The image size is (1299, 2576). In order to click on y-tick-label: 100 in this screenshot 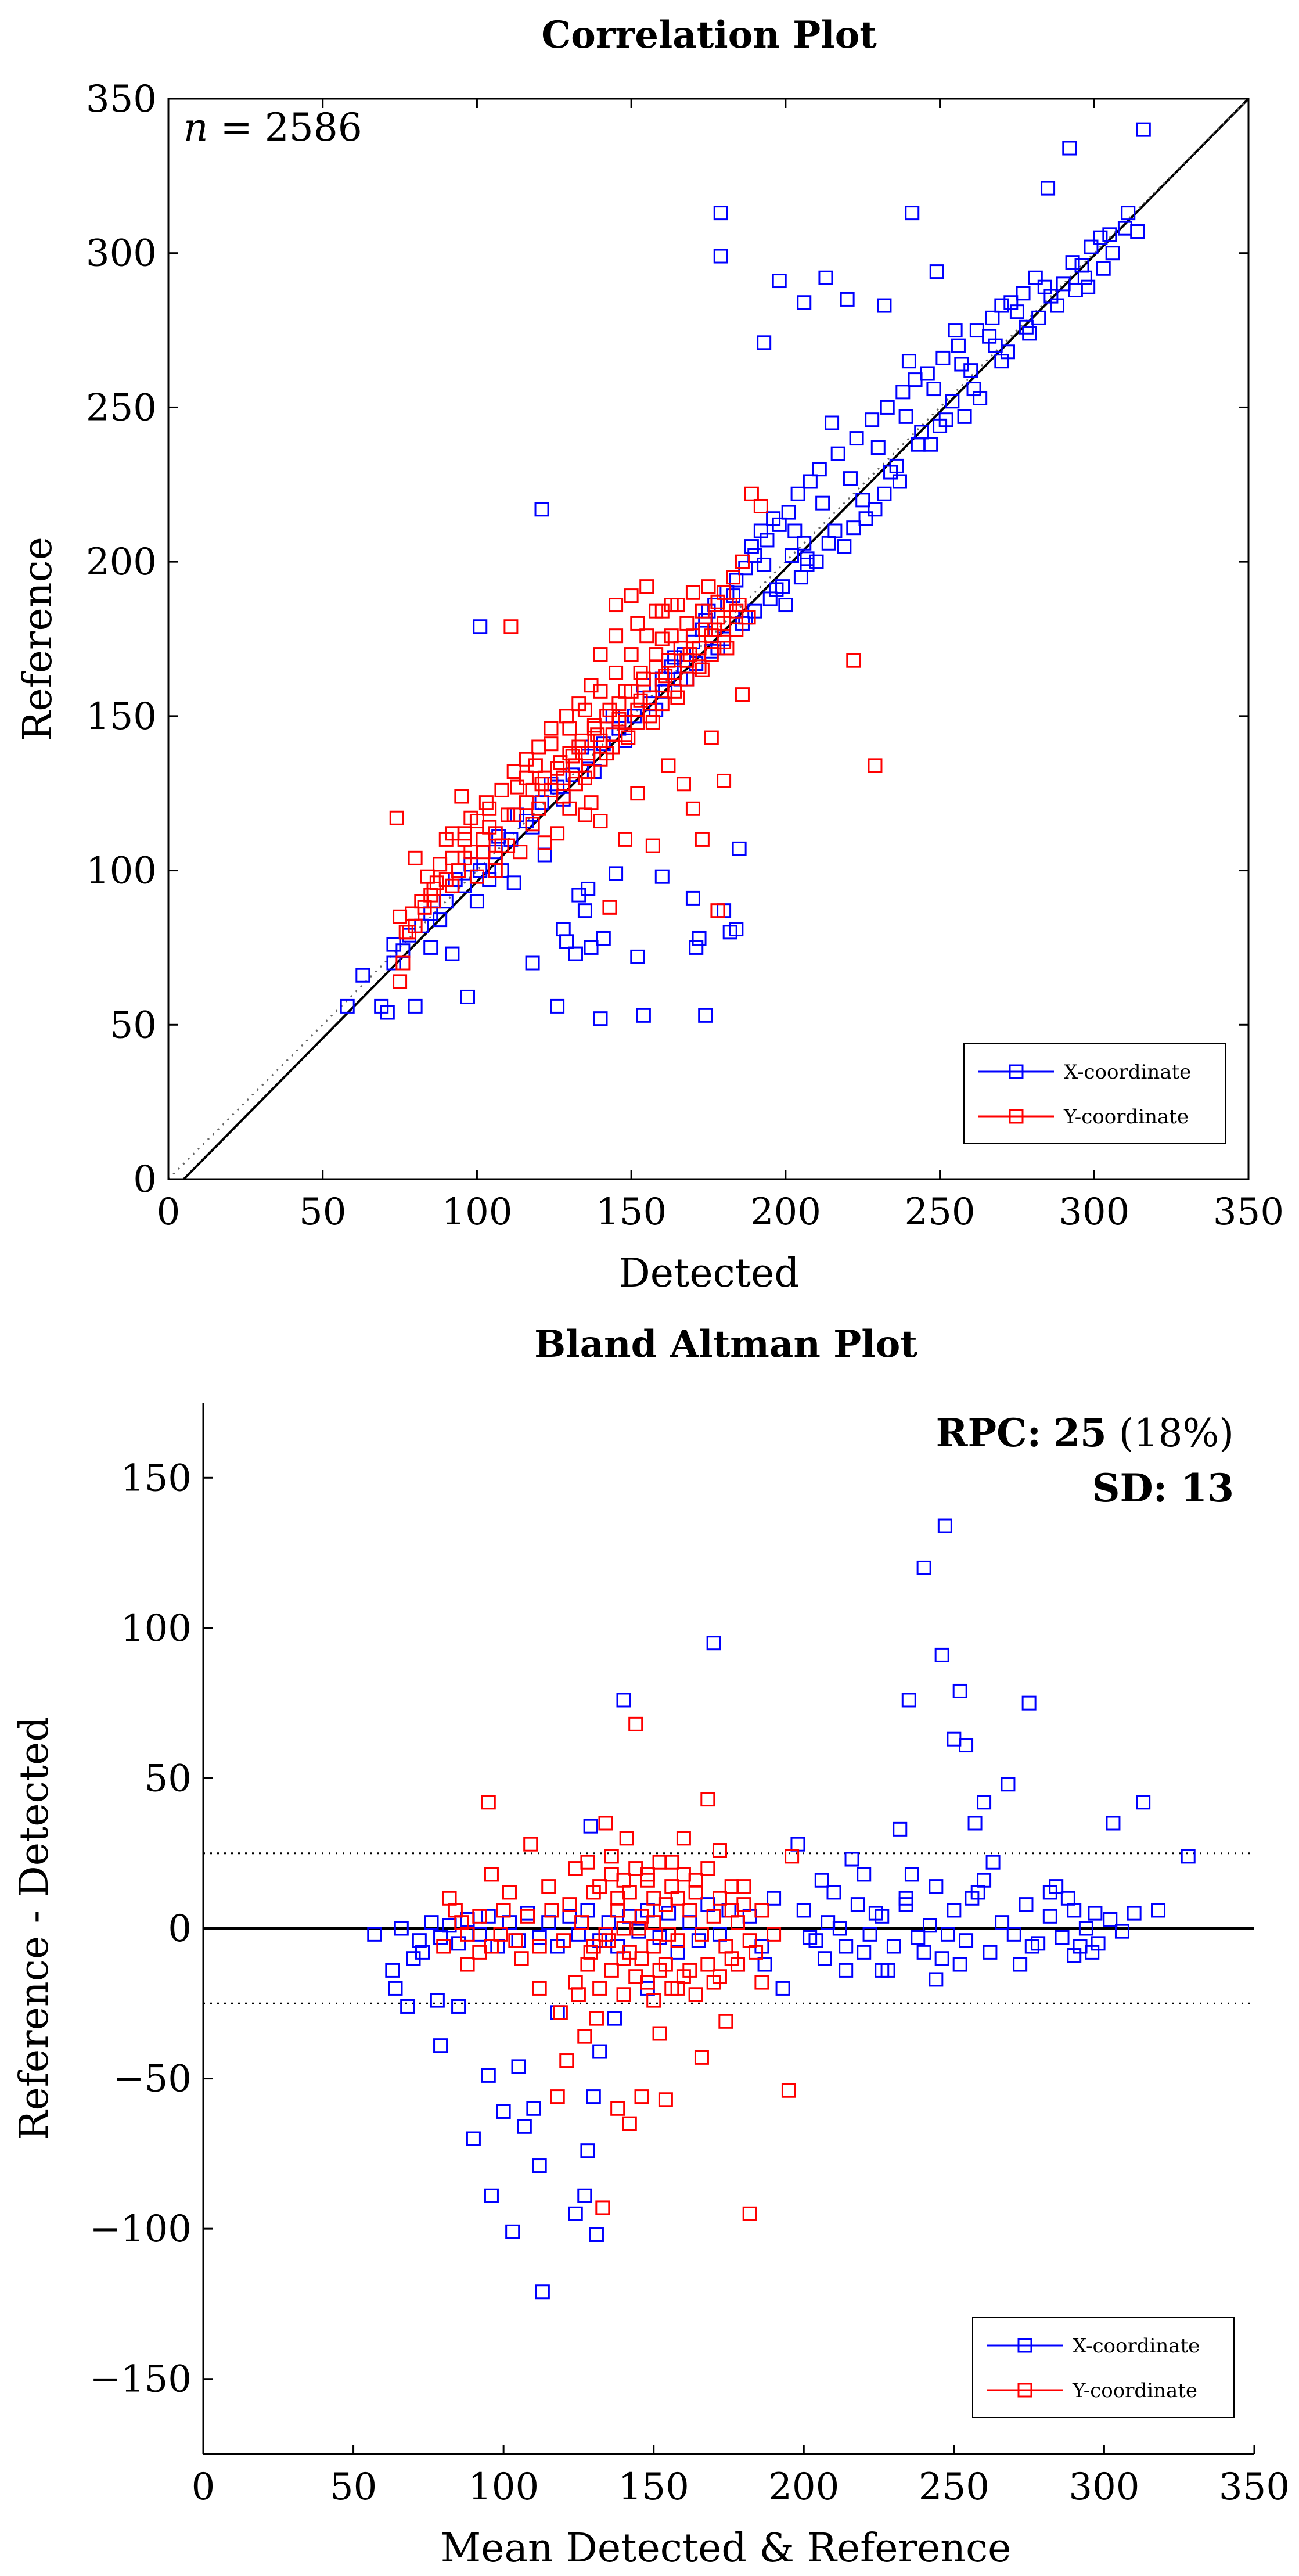, I will do `click(121, 872)`.